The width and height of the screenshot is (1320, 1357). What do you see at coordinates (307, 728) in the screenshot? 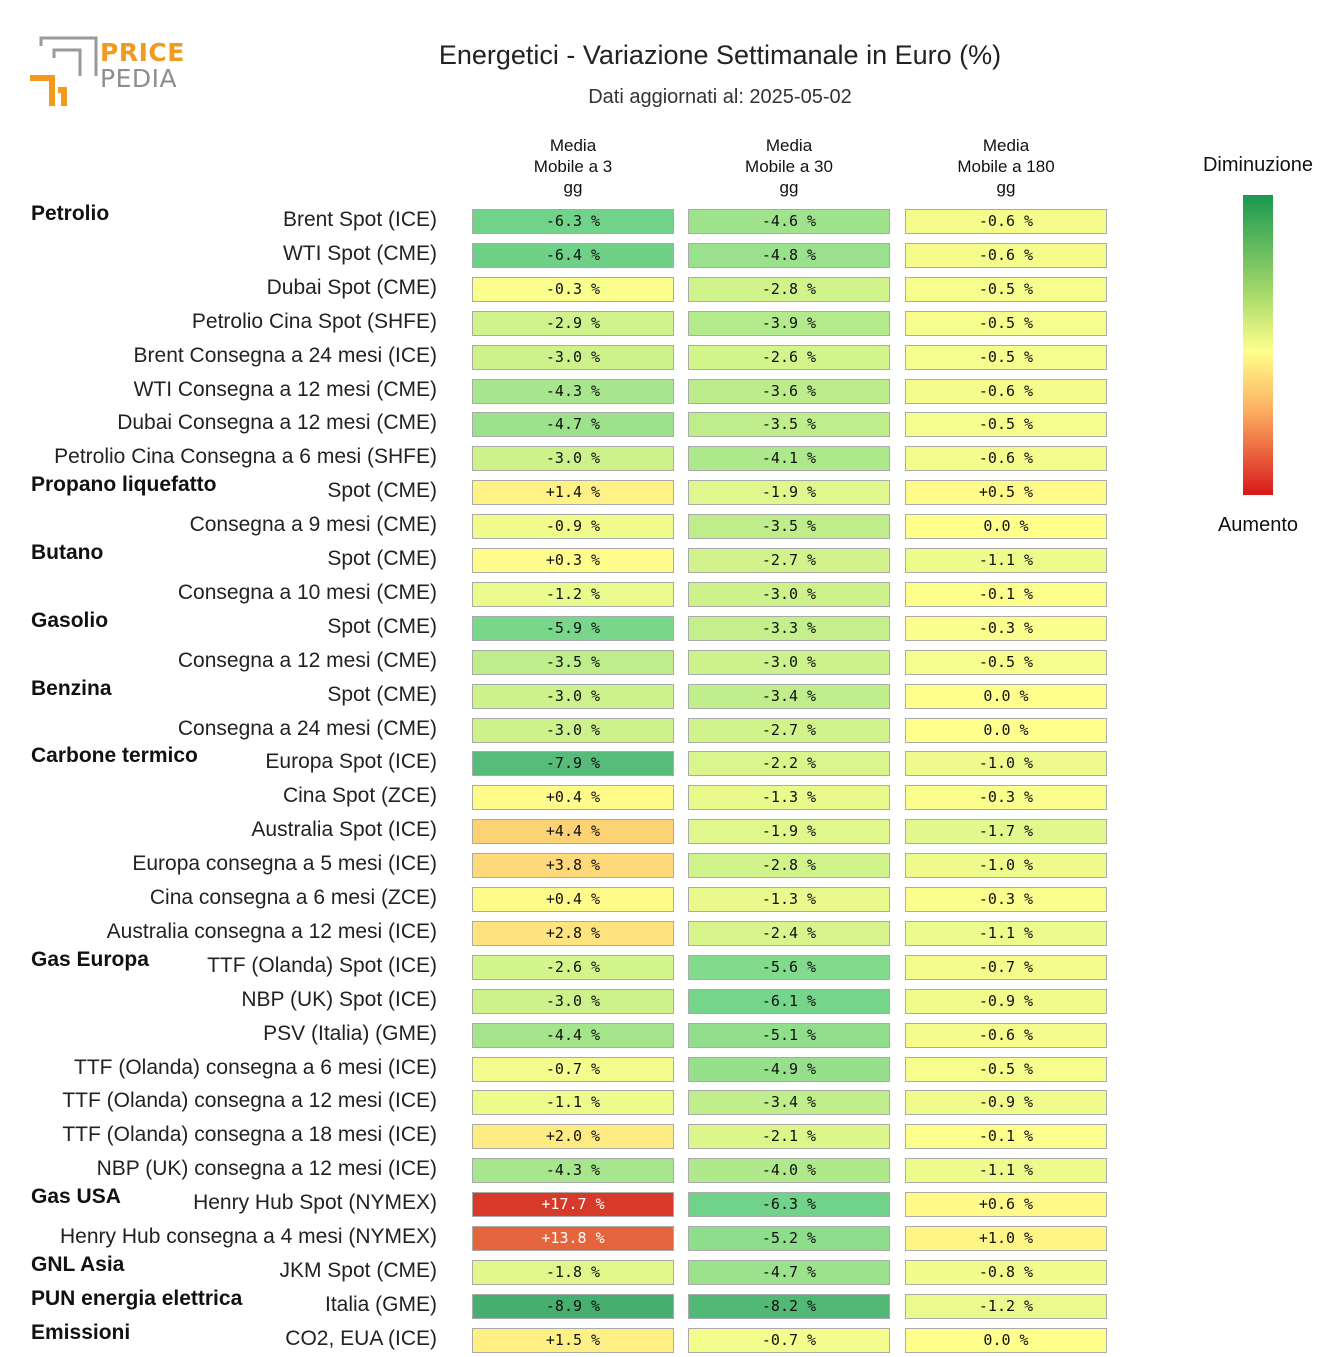
I see `row-label: Consegna a 24 mesi (CME)` at bounding box center [307, 728].